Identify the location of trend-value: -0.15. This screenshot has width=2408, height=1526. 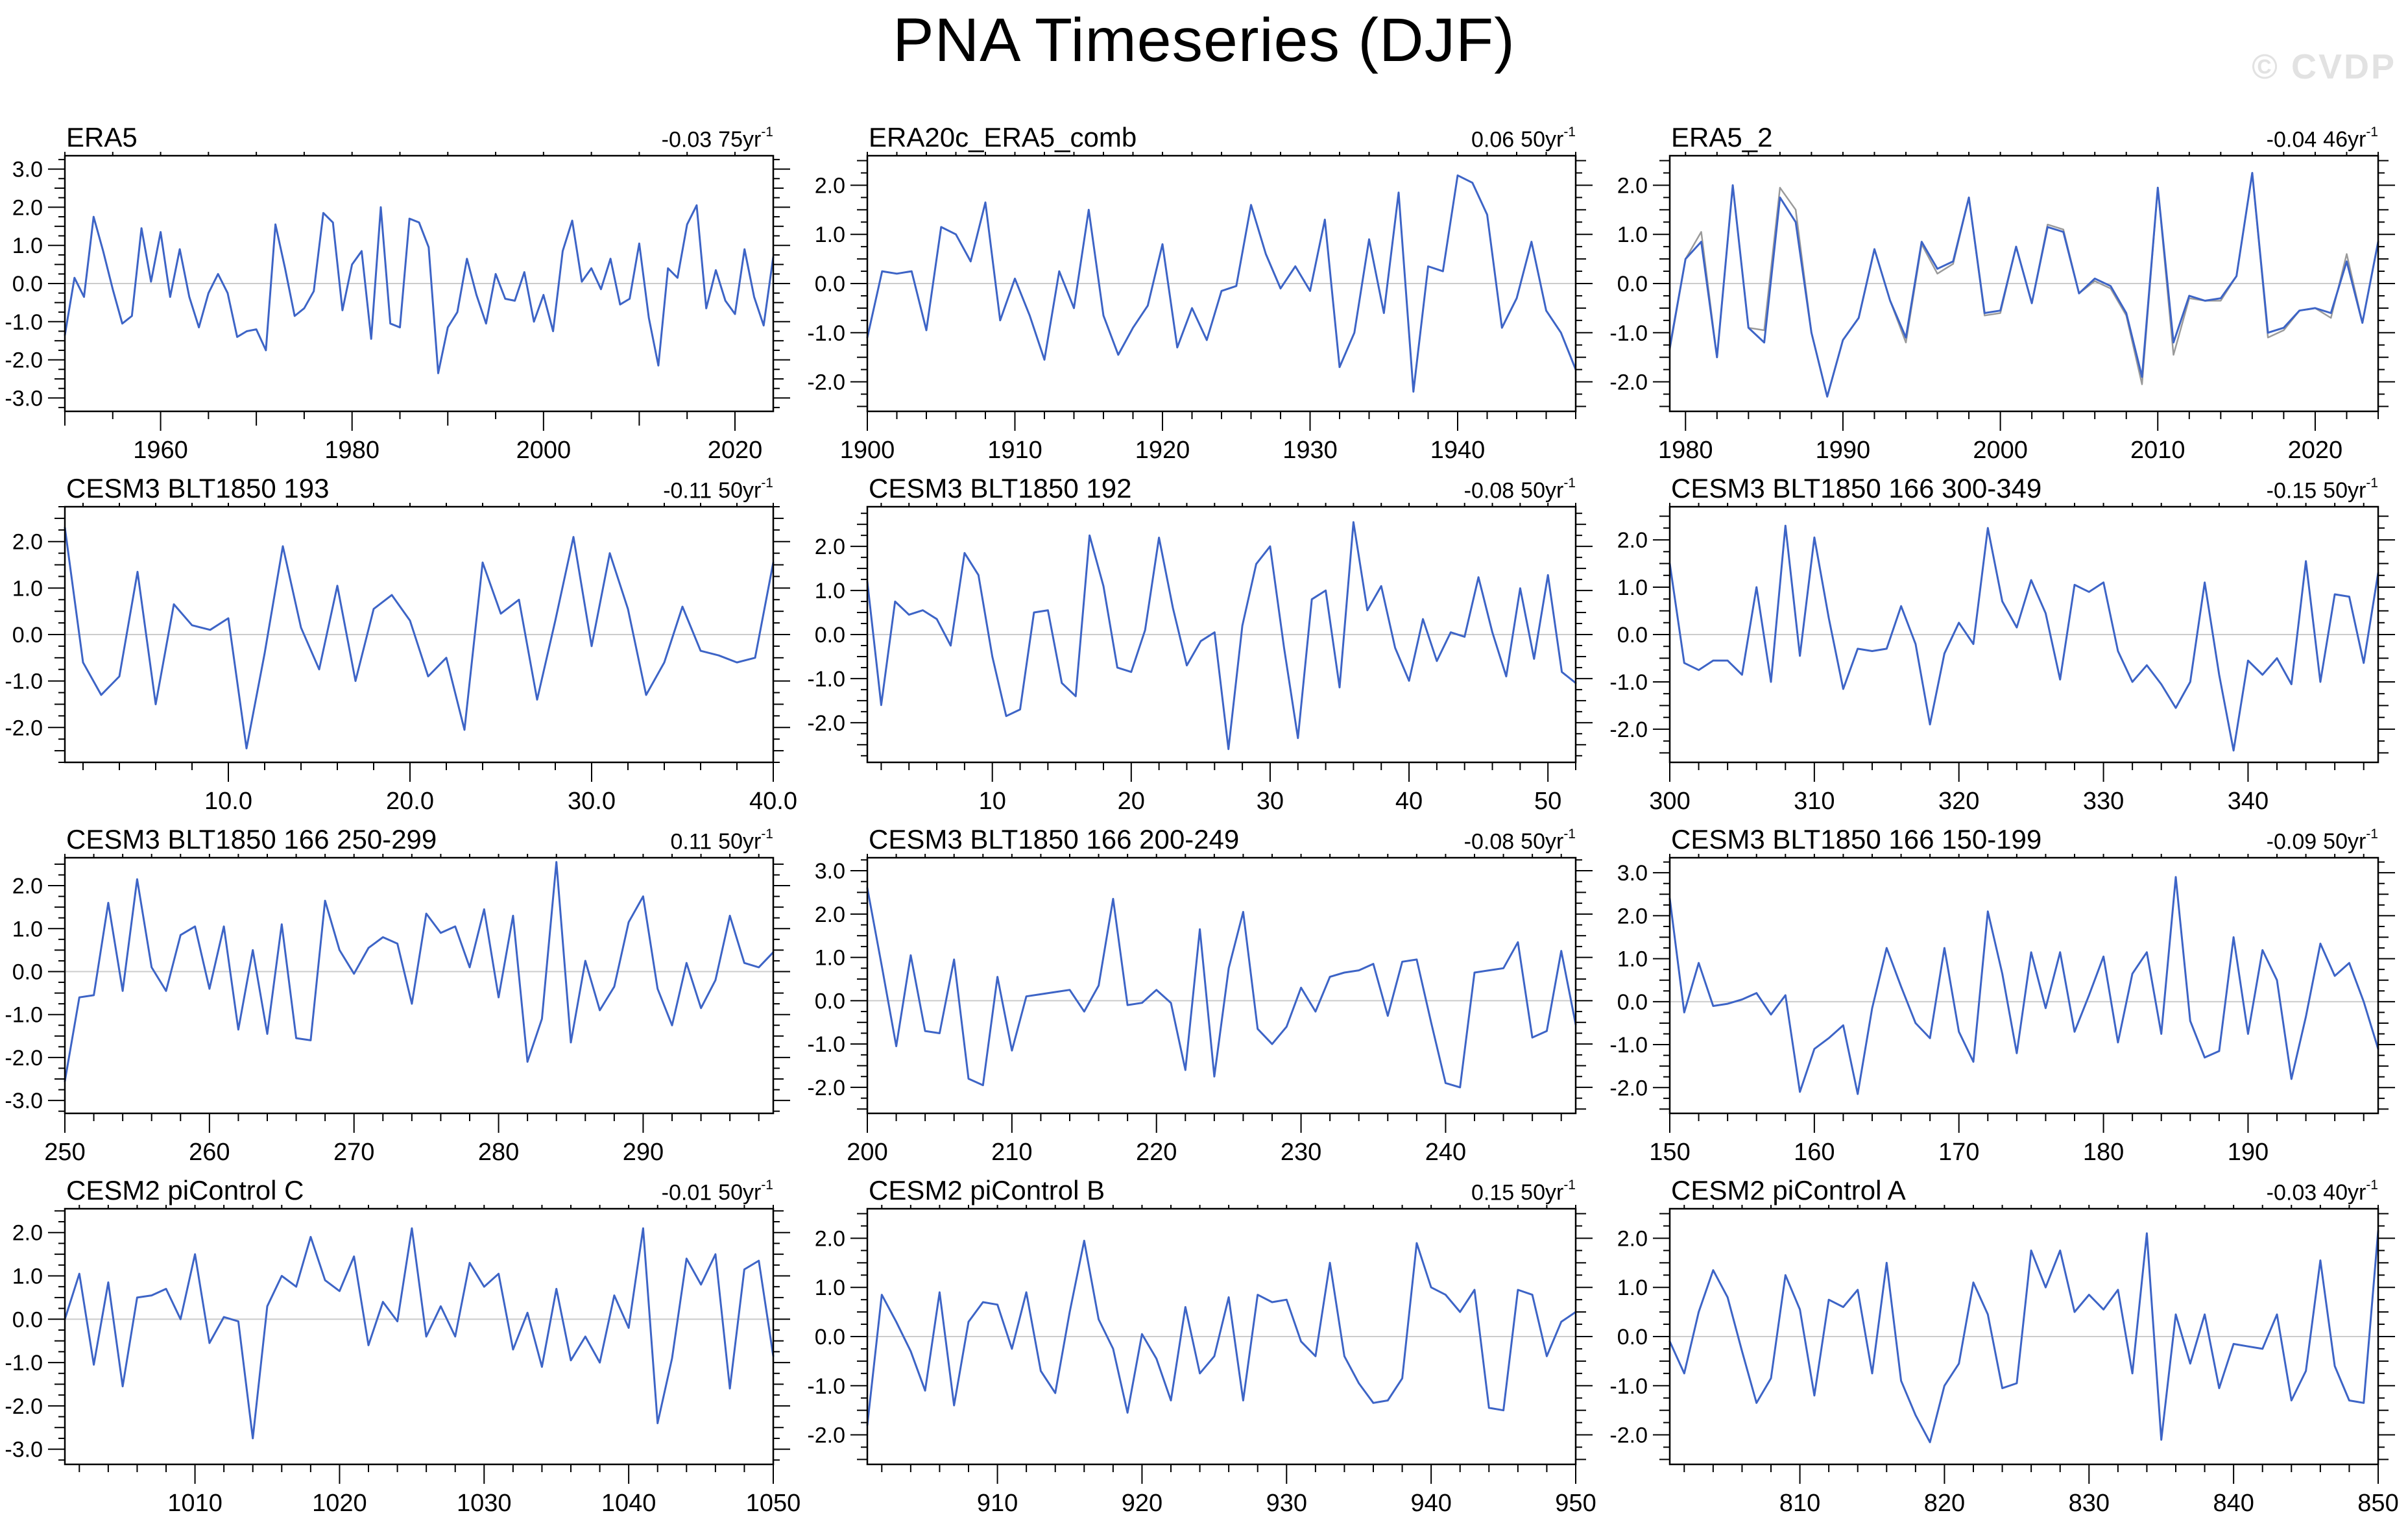
(2291, 490).